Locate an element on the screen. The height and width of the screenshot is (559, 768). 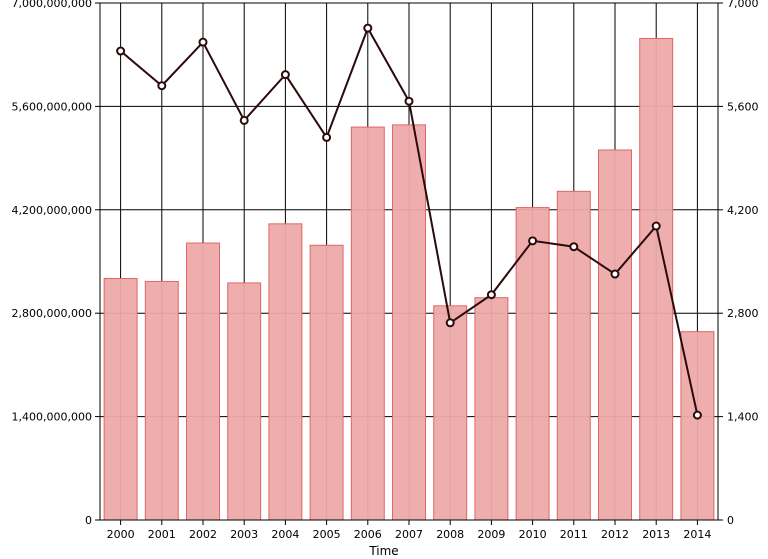
x-tick-label: 2000 is located at coordinates (121, 534).